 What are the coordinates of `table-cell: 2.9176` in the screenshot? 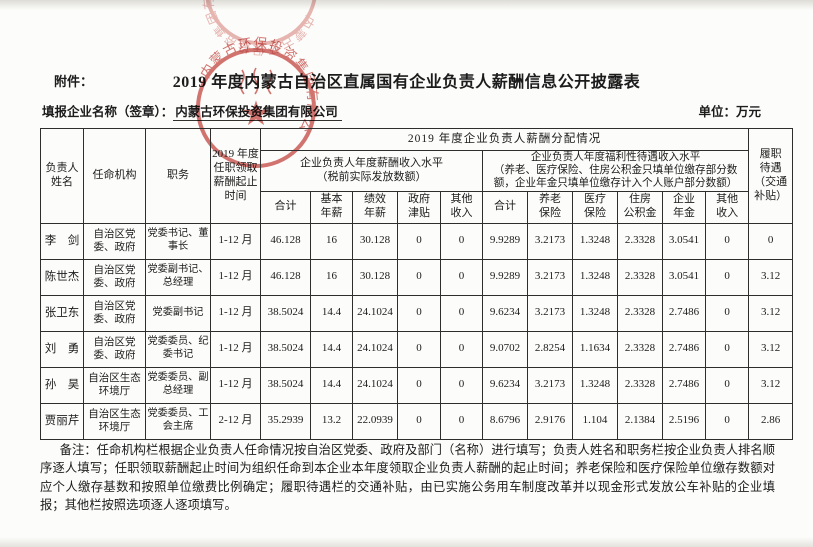 It's located at (550, 421).